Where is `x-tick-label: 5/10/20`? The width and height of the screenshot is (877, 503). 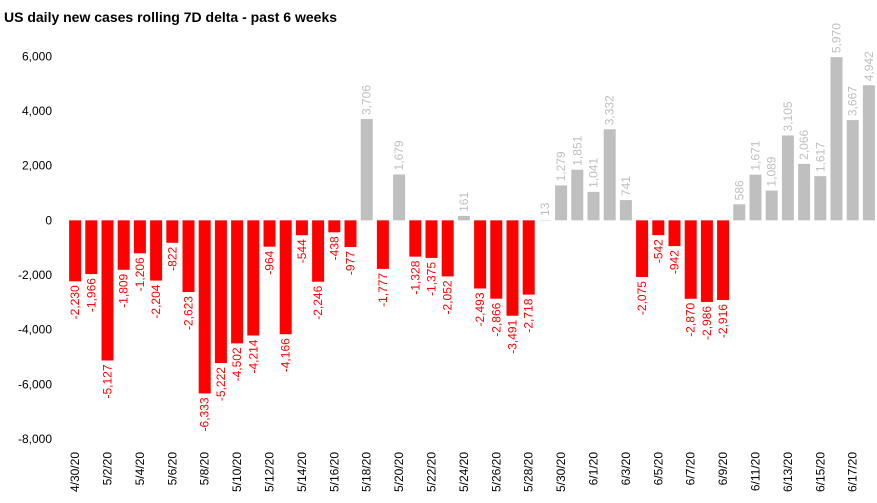
x-tick-label: 5/10/20 is located at coordinates (237, 472).